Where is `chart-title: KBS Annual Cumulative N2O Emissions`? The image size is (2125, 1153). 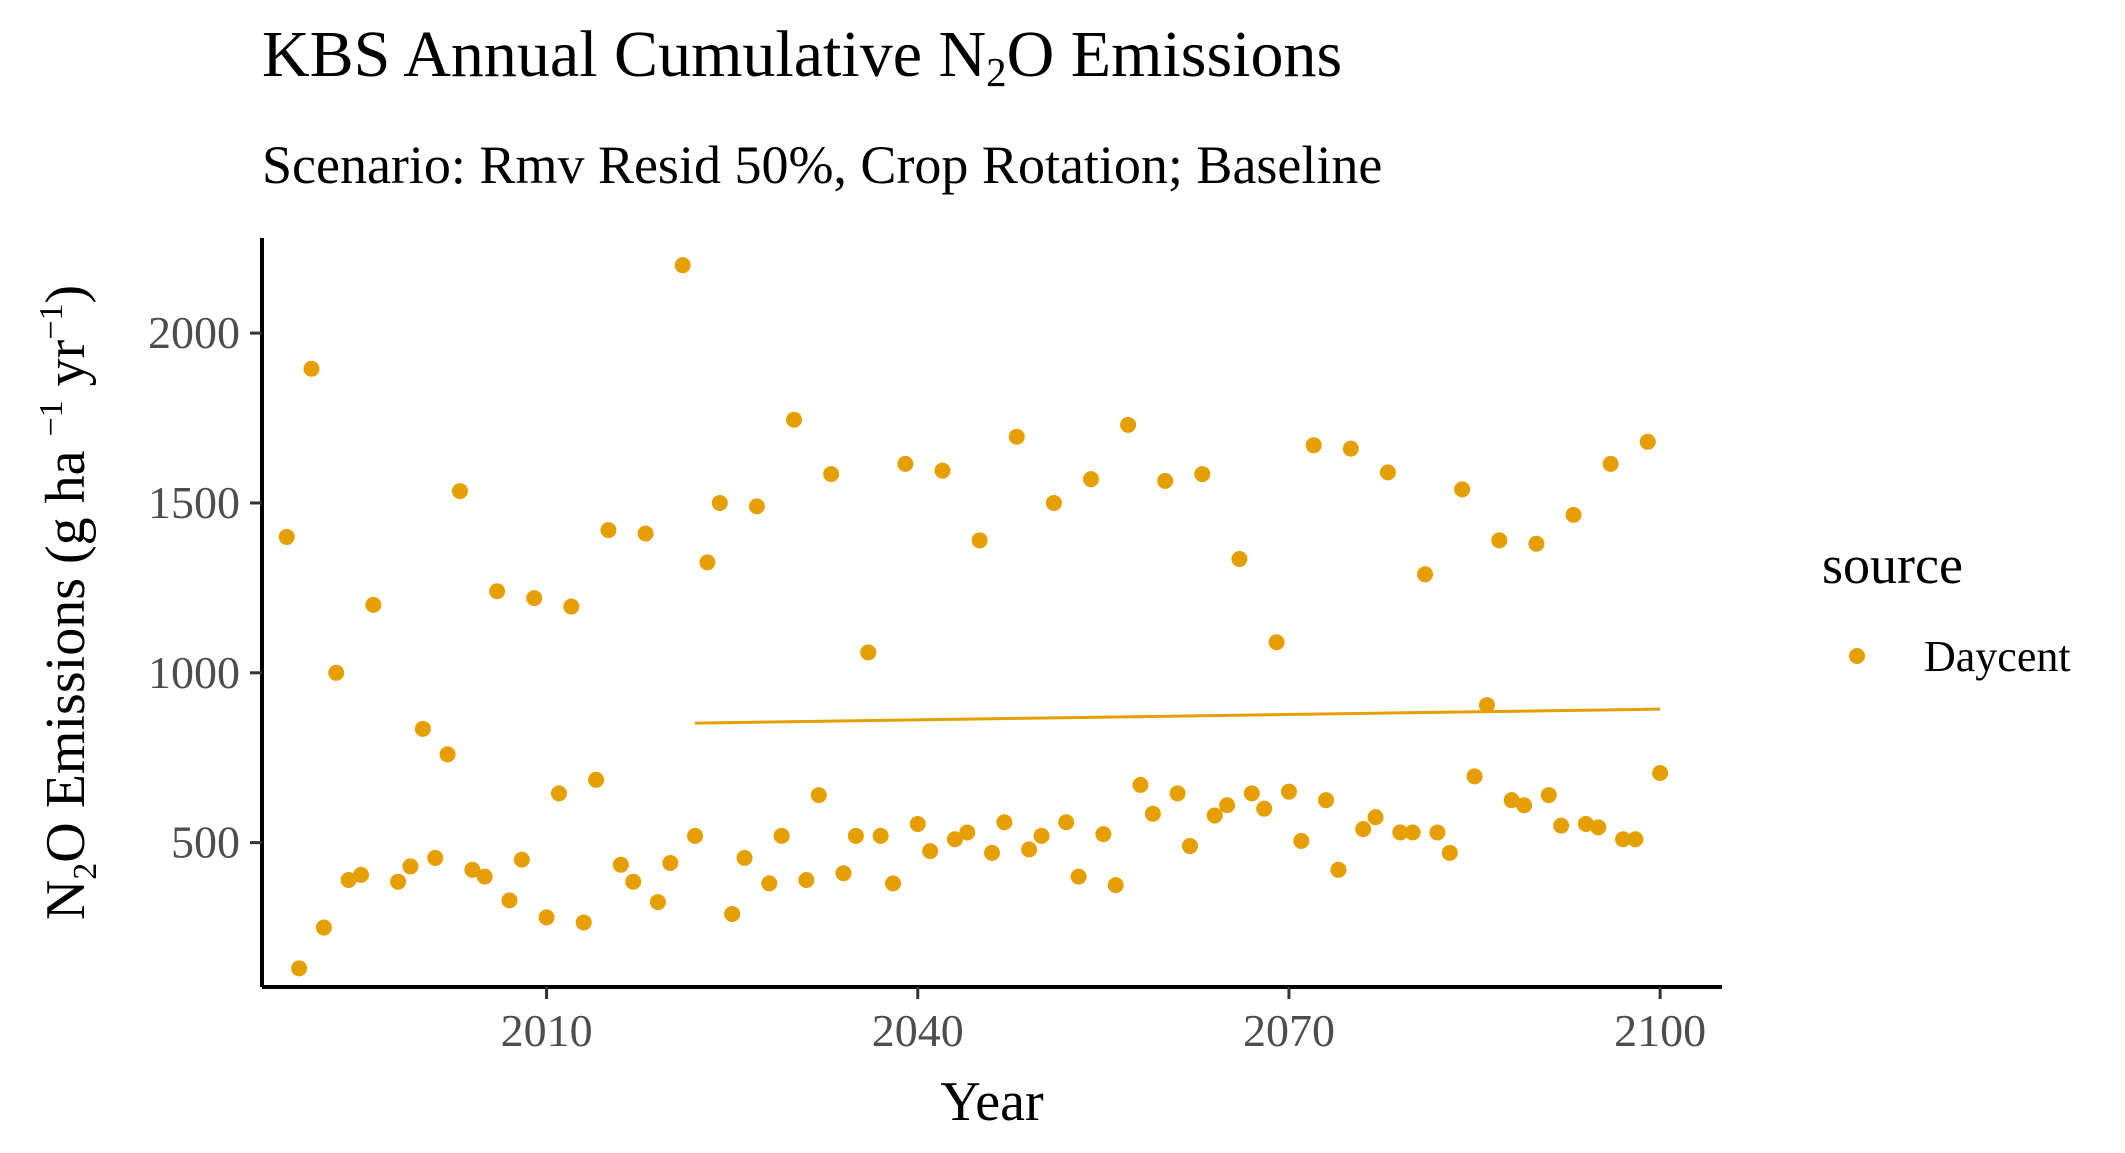
chart-title: KBS Annual Cumulative N2O Emissions is located at coordinates (802, 57).